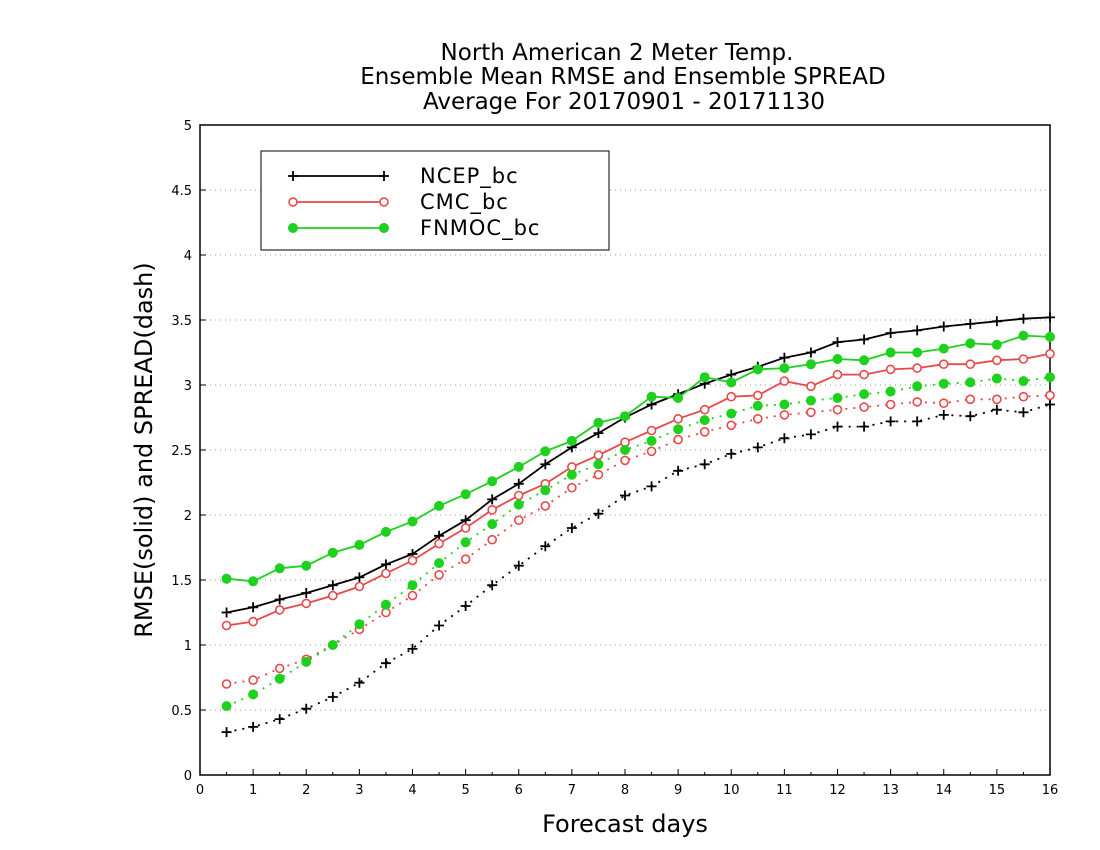  What do you see at coordinates (403, 176) in the screenshot?
I see `legend-item-ncep-bc: NCEP_bc` at bounding box center [403, 176].